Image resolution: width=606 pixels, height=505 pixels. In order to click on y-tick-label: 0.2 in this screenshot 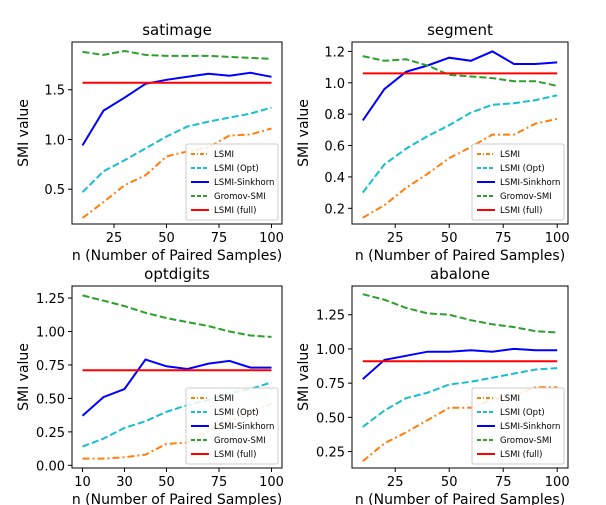, I will do `click(334, 209)`.